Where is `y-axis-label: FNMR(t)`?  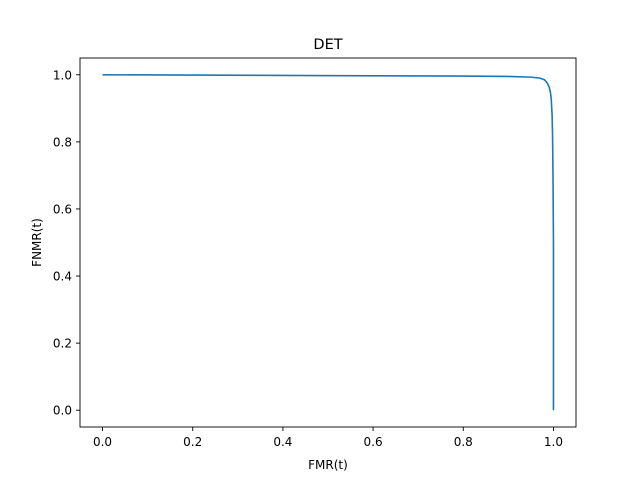 y-axis-label: FNMR(t) is located at coordinates (37, 242).